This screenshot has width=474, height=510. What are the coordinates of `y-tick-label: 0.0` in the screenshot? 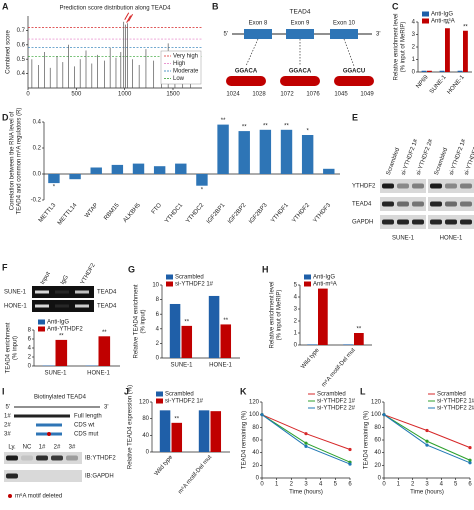 It's located at (37, 175).